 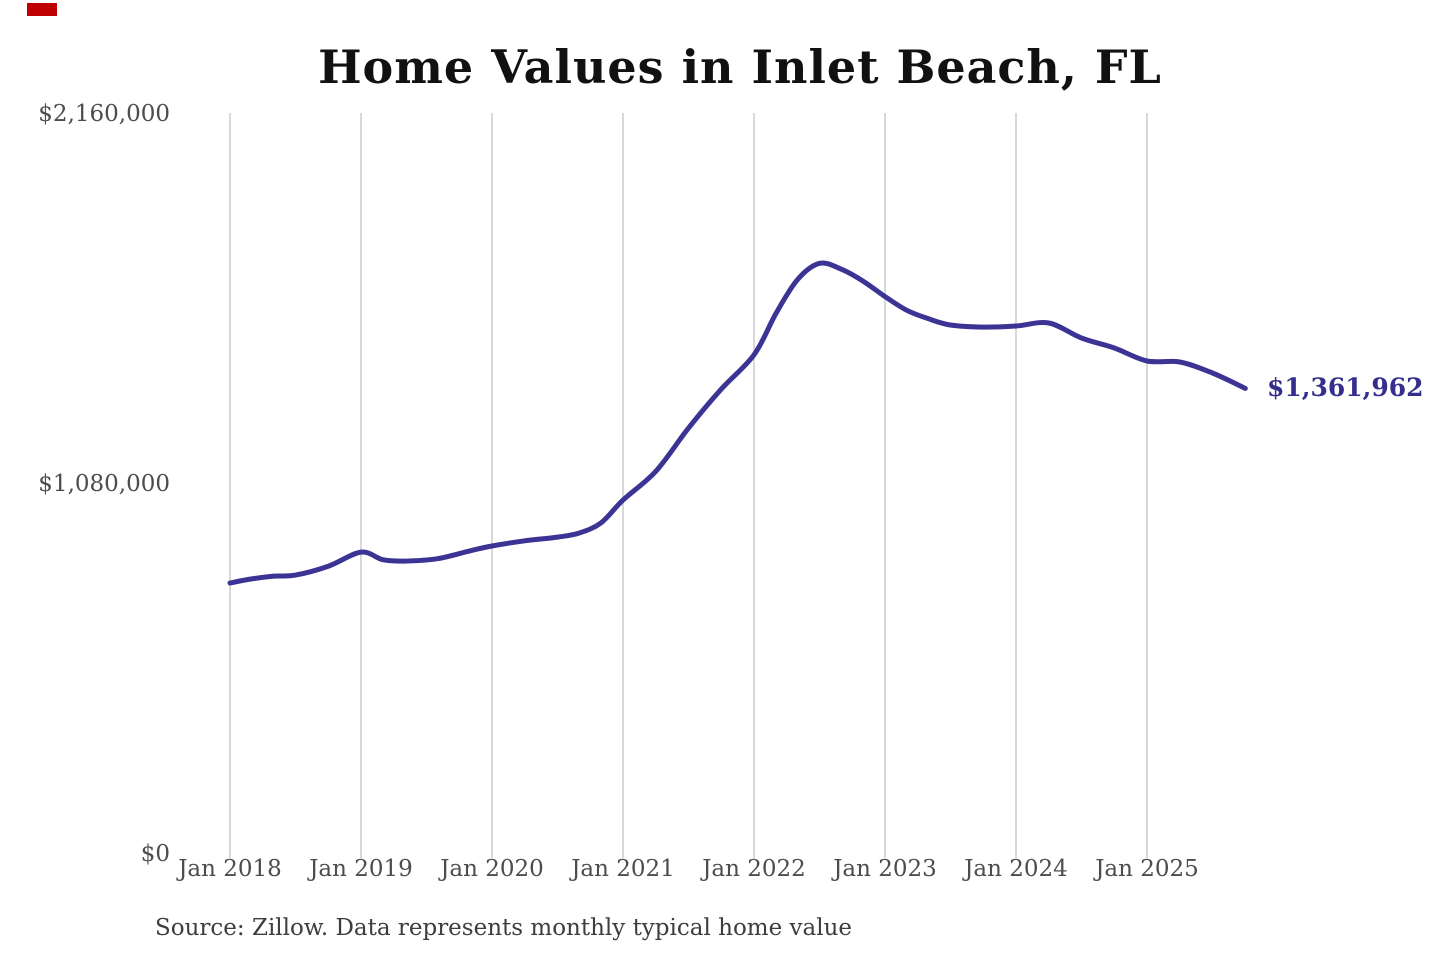 I want to click on corner-marker, so click(x=42, y=9).